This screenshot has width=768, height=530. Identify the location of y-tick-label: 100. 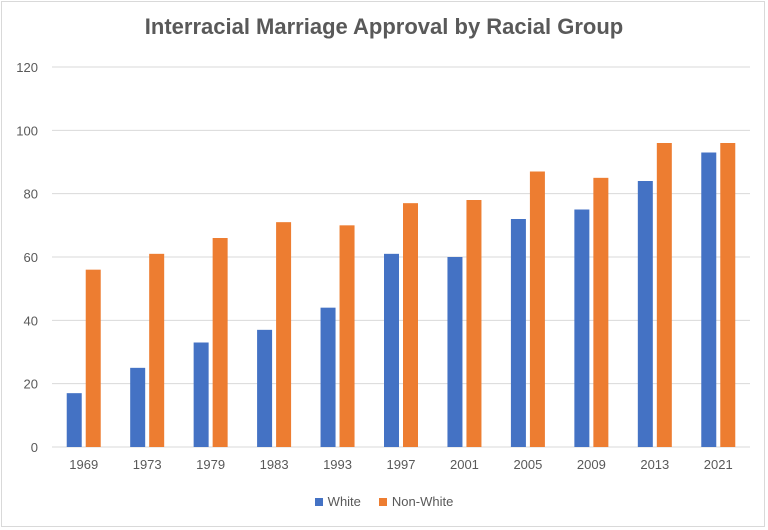
(27, 130).